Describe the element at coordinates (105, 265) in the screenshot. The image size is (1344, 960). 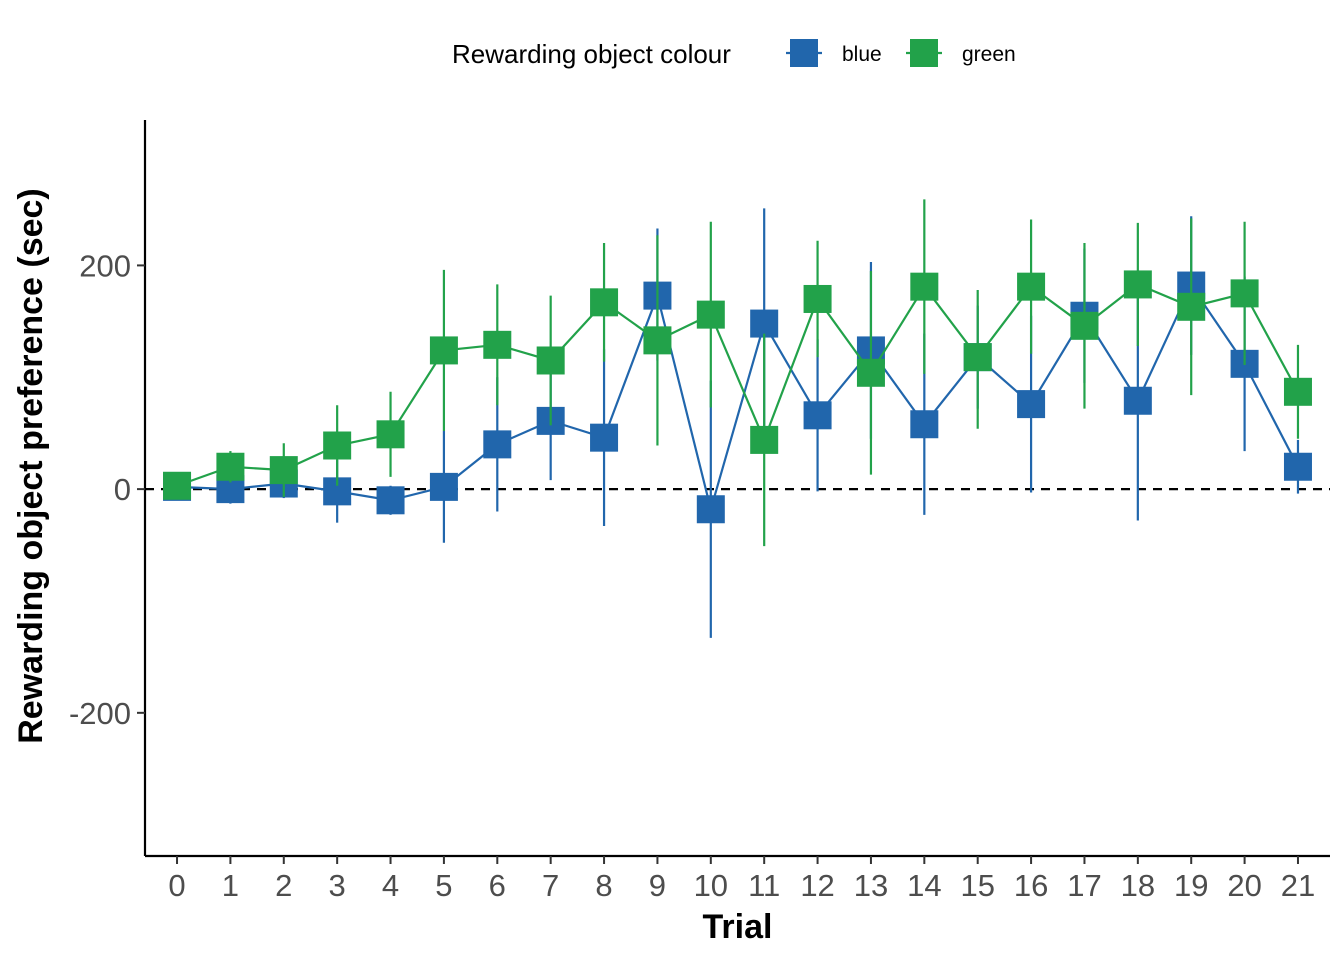
I see `y-tick-label: 200` at that location.